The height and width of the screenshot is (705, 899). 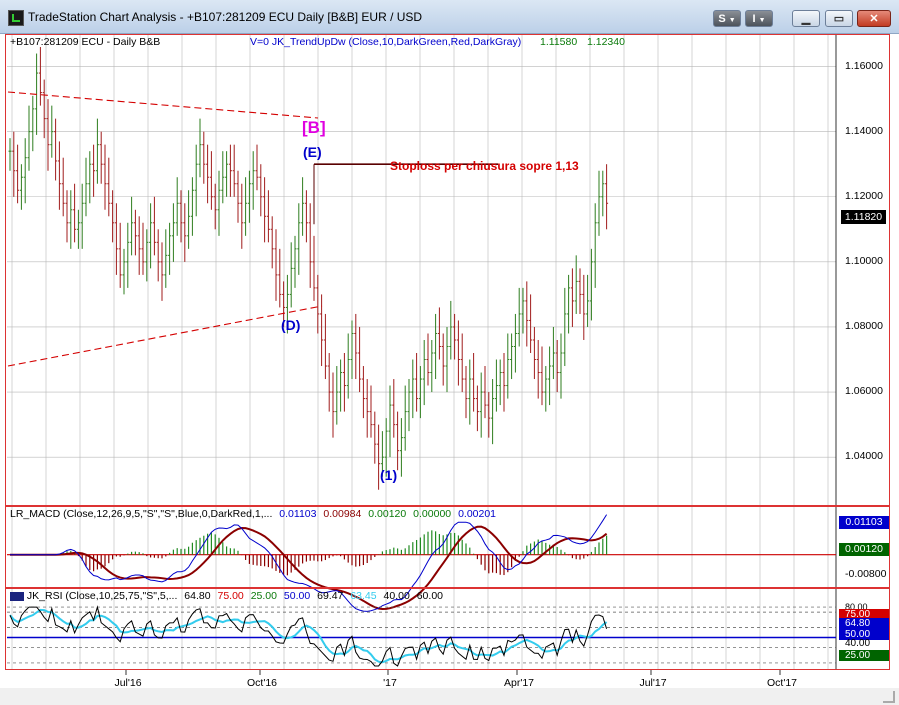 I want to click on rsi-value-2: 75.00, so click(x=230, y=596).